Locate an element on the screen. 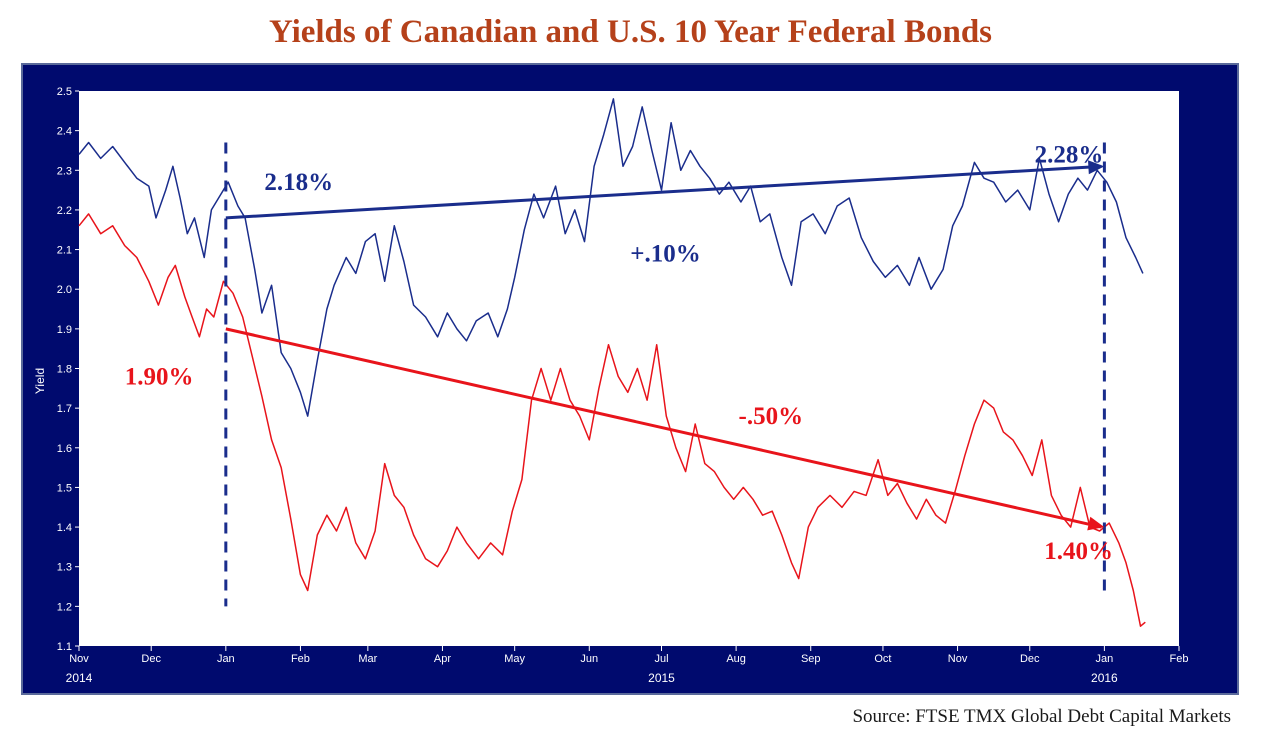 Image resolution: width=1261 pixels, height=743 pixels. x-tick-label: Sep is located at coordinates (811, 659).